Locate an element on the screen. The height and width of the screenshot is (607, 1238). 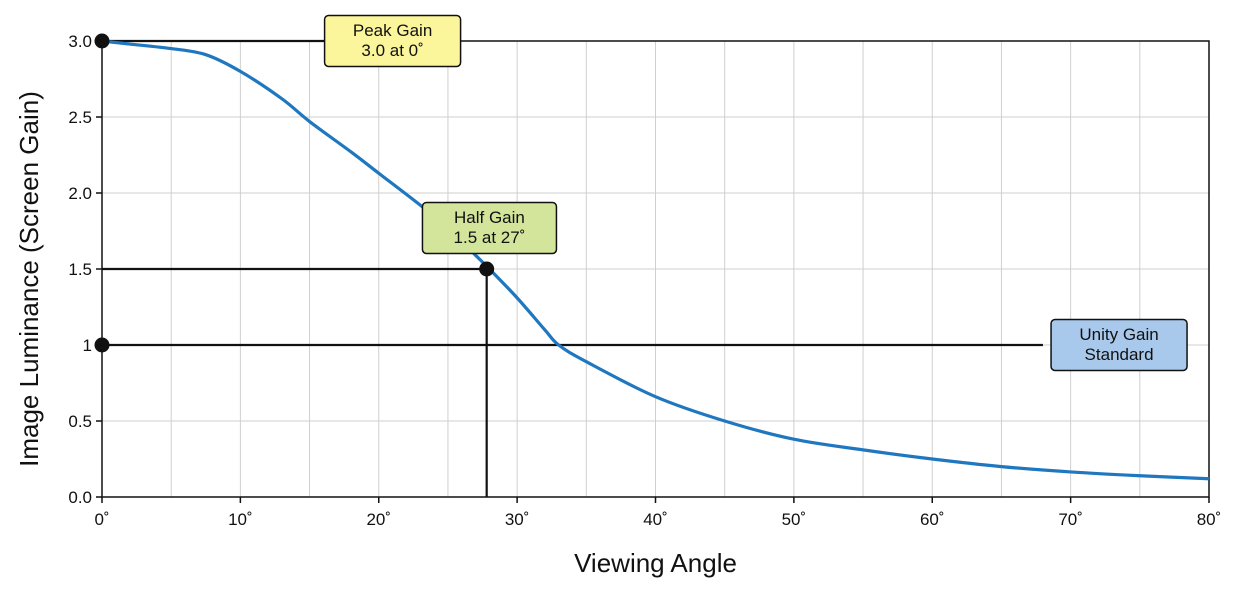
callout-text: Unity Gain is located at coordinates (1118, 334).